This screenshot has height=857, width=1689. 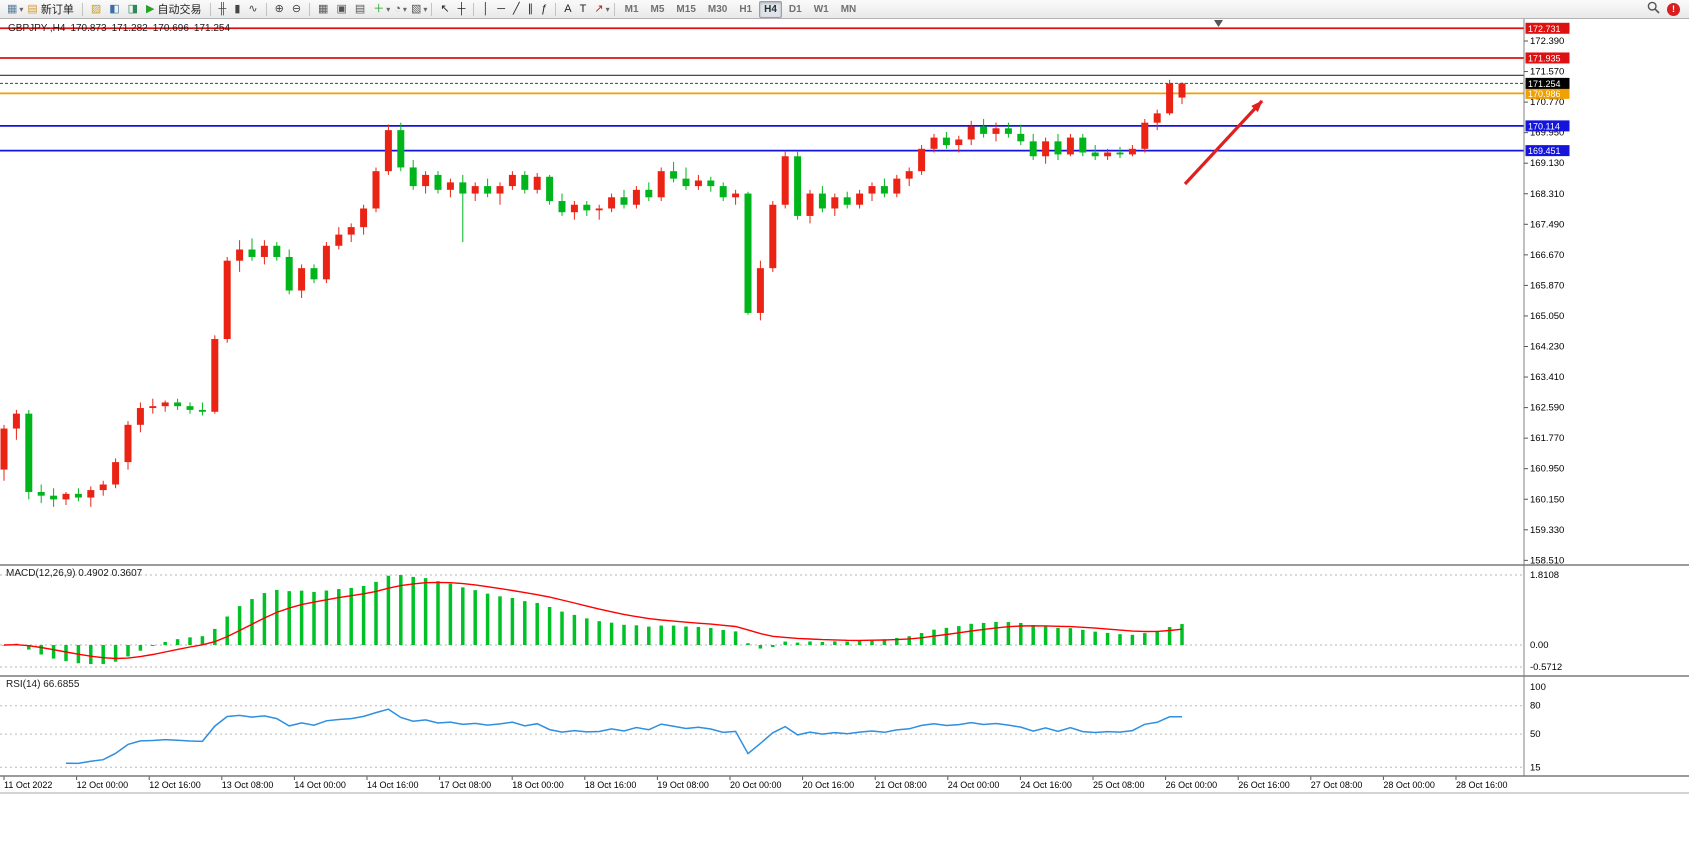 What do you see at coordinates (770, 9) in the screenshot?
I see `timeframe-h4-button: H4` at bounding box center [770, 9].